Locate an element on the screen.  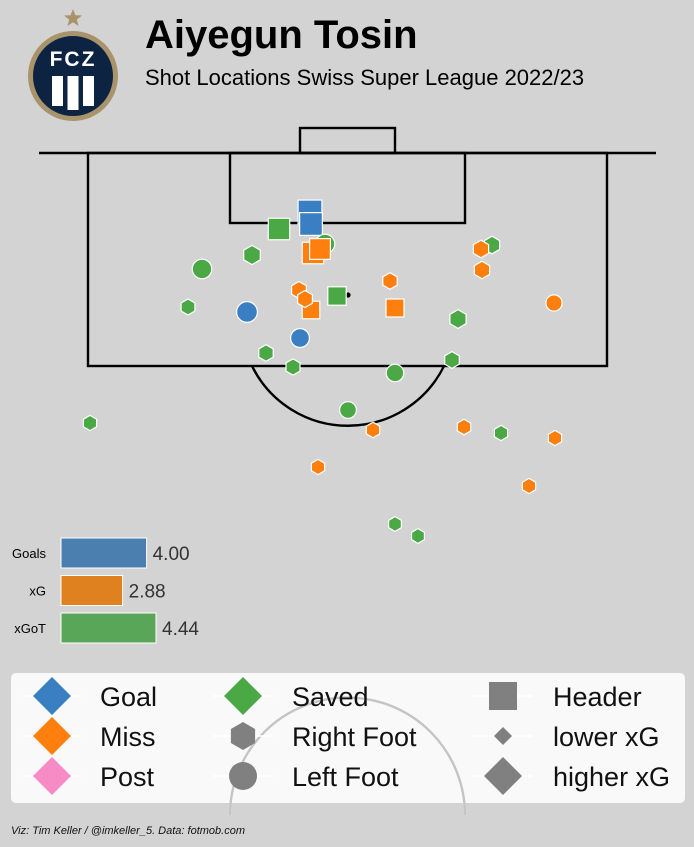
legend-label: Left Foot is located at coordinates (345, 777).